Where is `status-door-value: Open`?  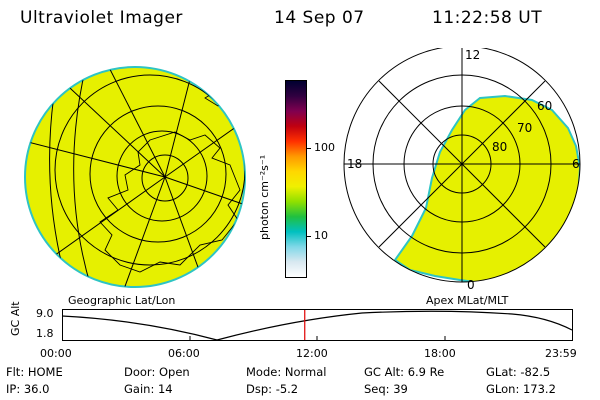 status-door-value: Open is located at coordinates (174, 372).